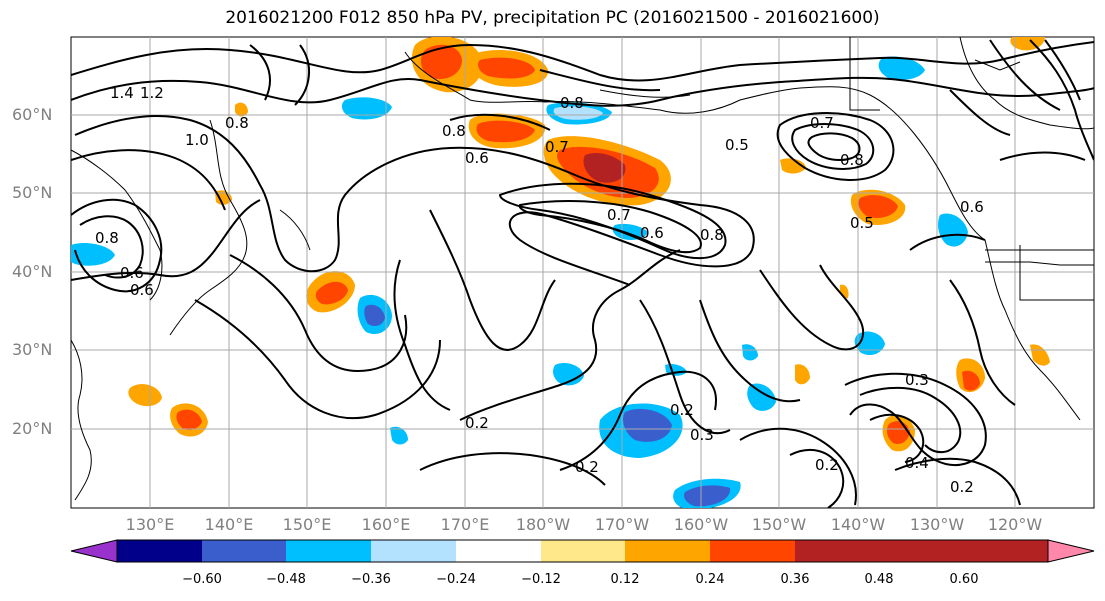  What do you see at coordinates (122, 93) in the screenshot?
I see `contour-label: 1.4` at bounding box center [122, 93].